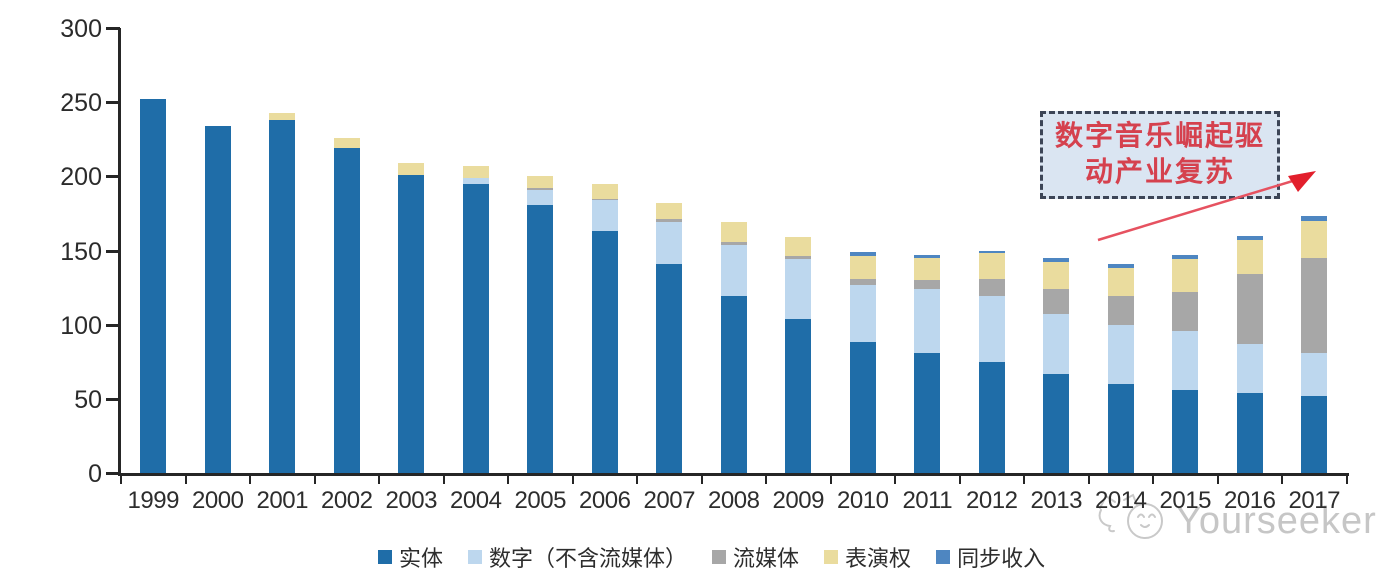 The image size is (1398, 582). I want to click on segment-digital-excl-streaming-2007, so click(669, 243).